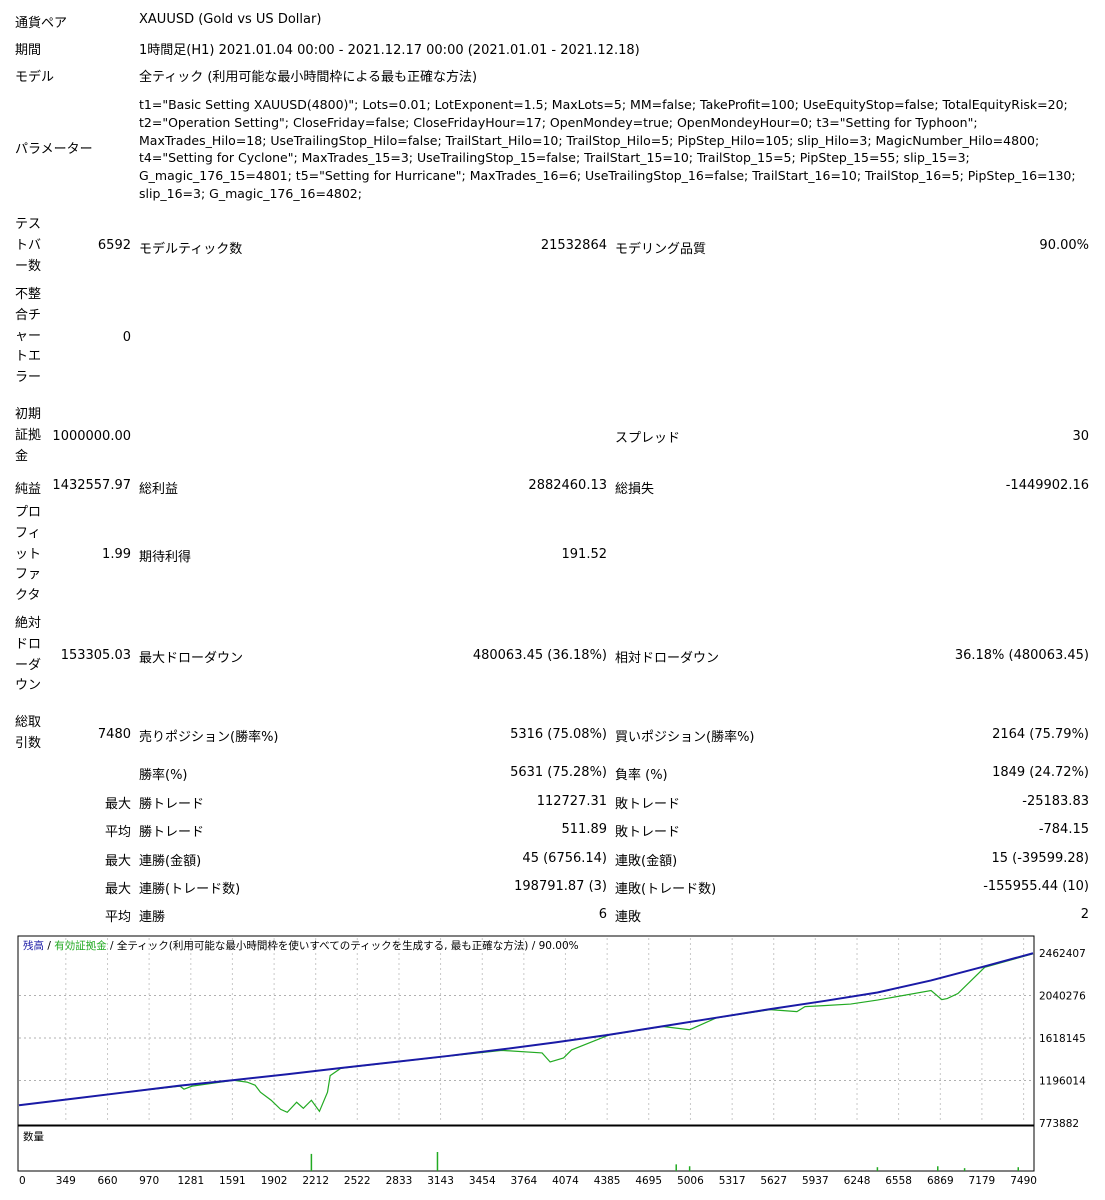  What do you see at coordinates (1023, 1181) in the screenshot?
I see `x-tick-label: 7490` at bounding box center [1023, 1181].